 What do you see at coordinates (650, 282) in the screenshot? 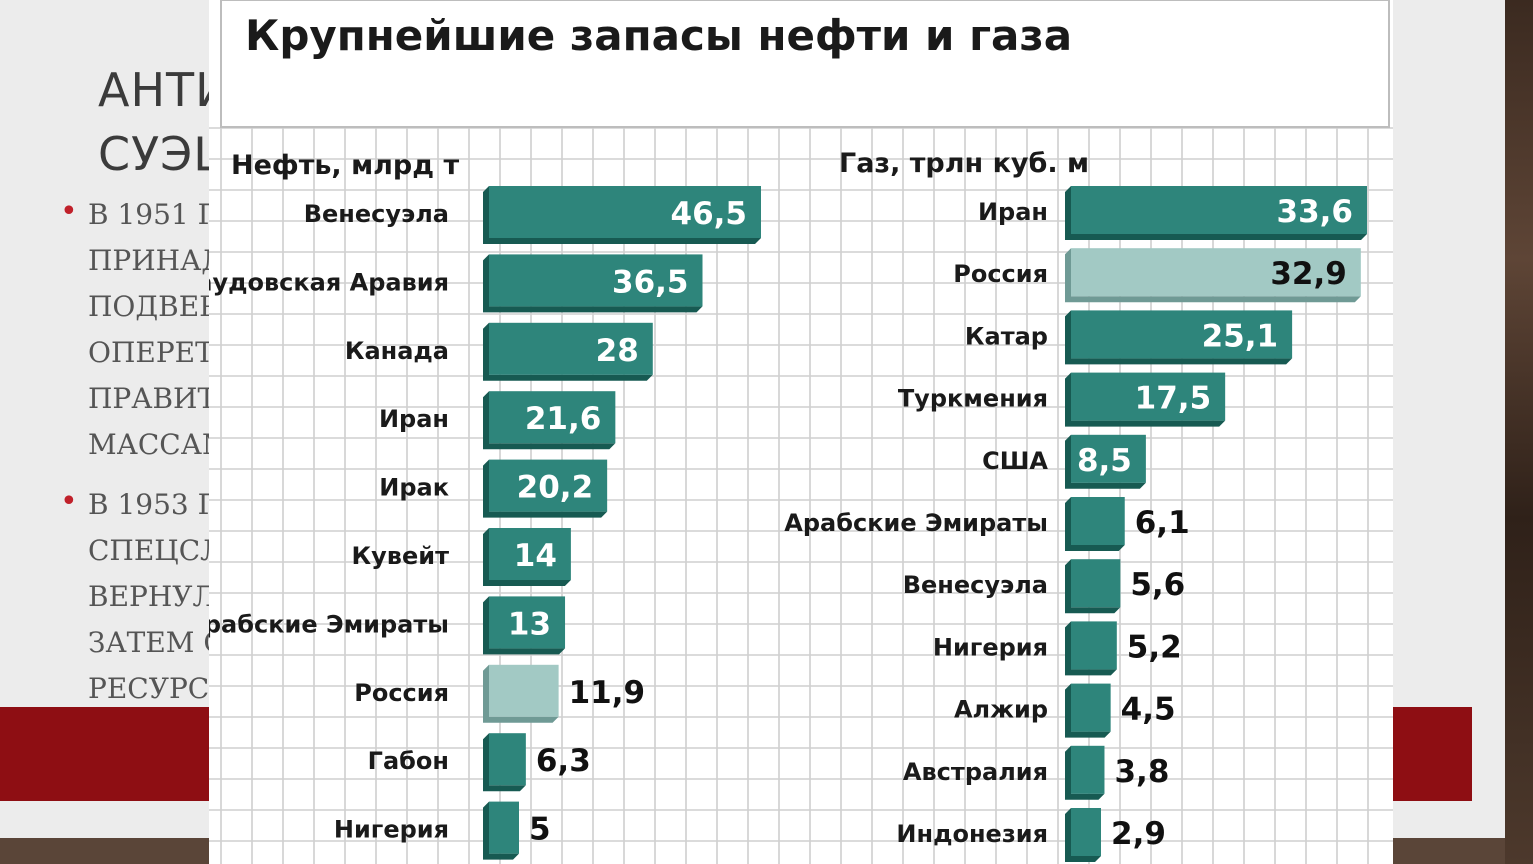
I see `oil-value-label: 36,5` at bounding box center [650, 282].